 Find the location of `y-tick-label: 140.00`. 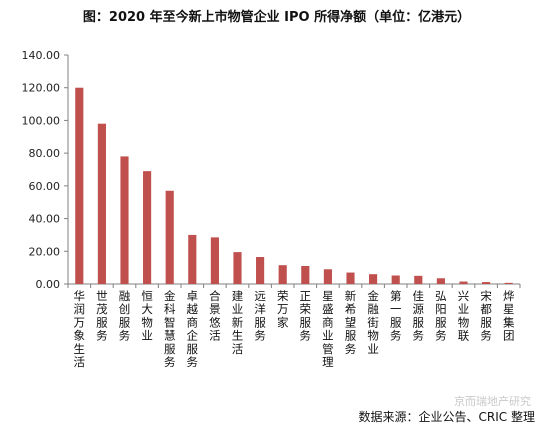

y-tick-label: 140.00 is located at coordinates (41, 55).